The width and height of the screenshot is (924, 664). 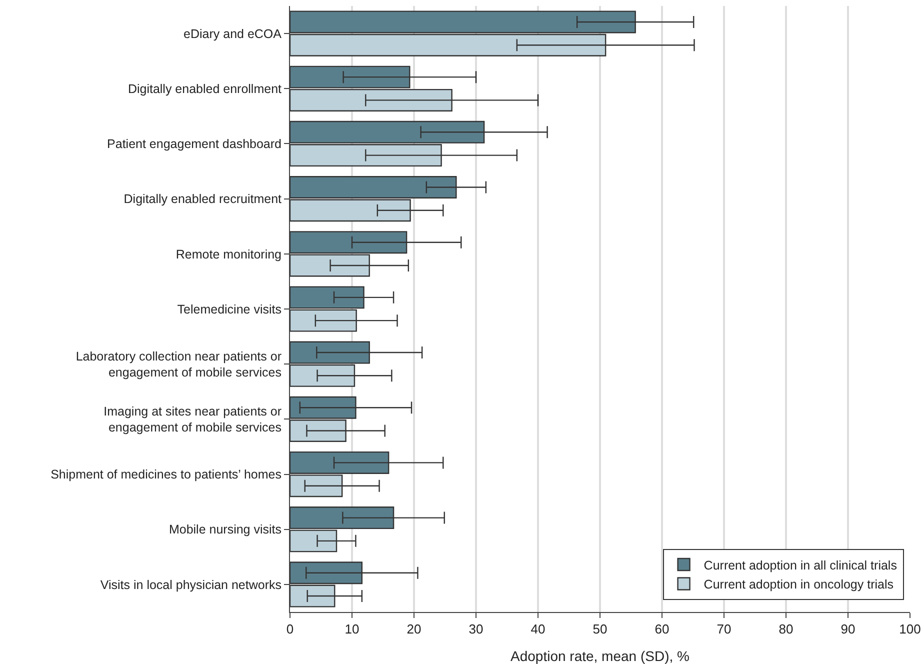 I want to click on legend-label: Current adoption in all clinical trials, so click(x=800, y=565).